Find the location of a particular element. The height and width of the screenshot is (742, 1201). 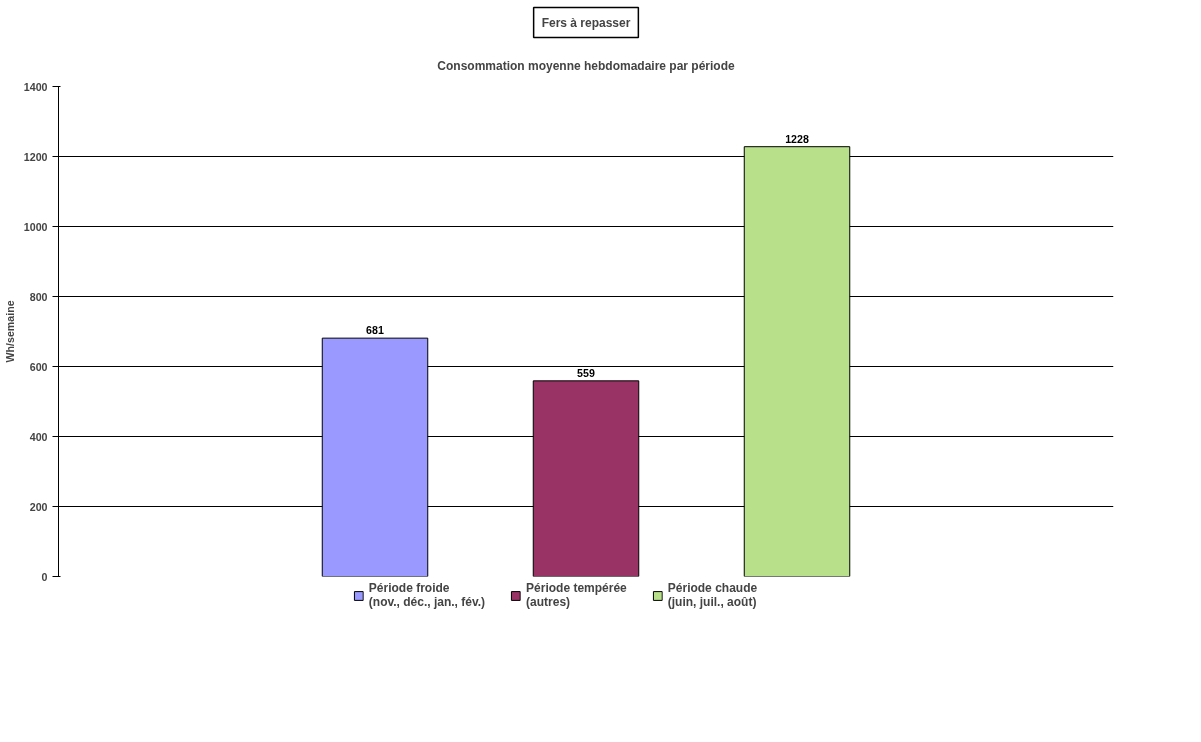

chart-title: Fers à repasser is located at coordinates (586, 22).